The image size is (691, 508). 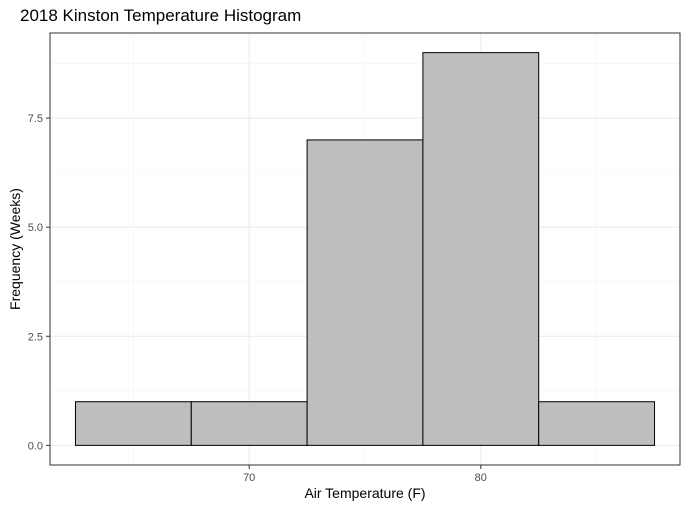 I want to click on y-axis: 0.0 2.5 5.0 7.5, so click(x=39, y=282).